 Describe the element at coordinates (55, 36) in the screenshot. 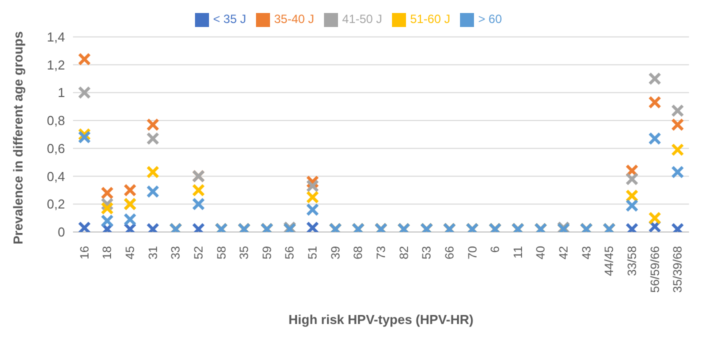

I see `y-tick-label: 1,4` at that location.